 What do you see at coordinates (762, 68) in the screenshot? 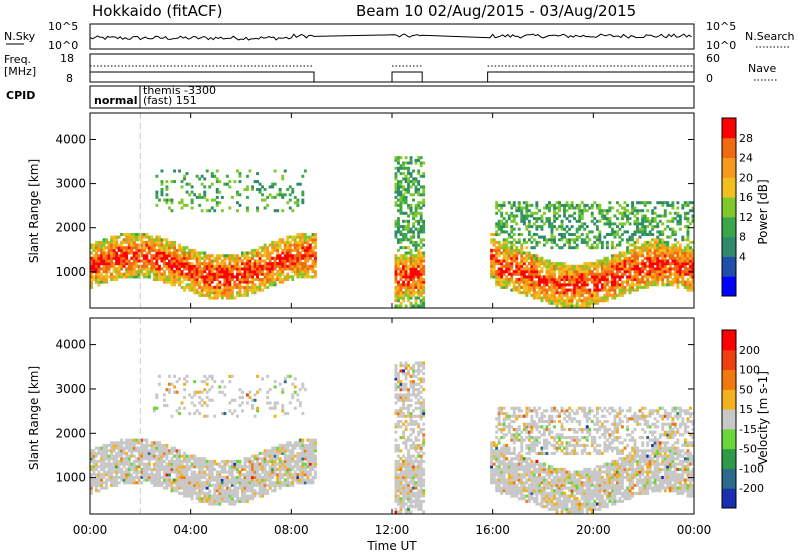
I see `nave-label: Nave` at bounding box center [762, 68].